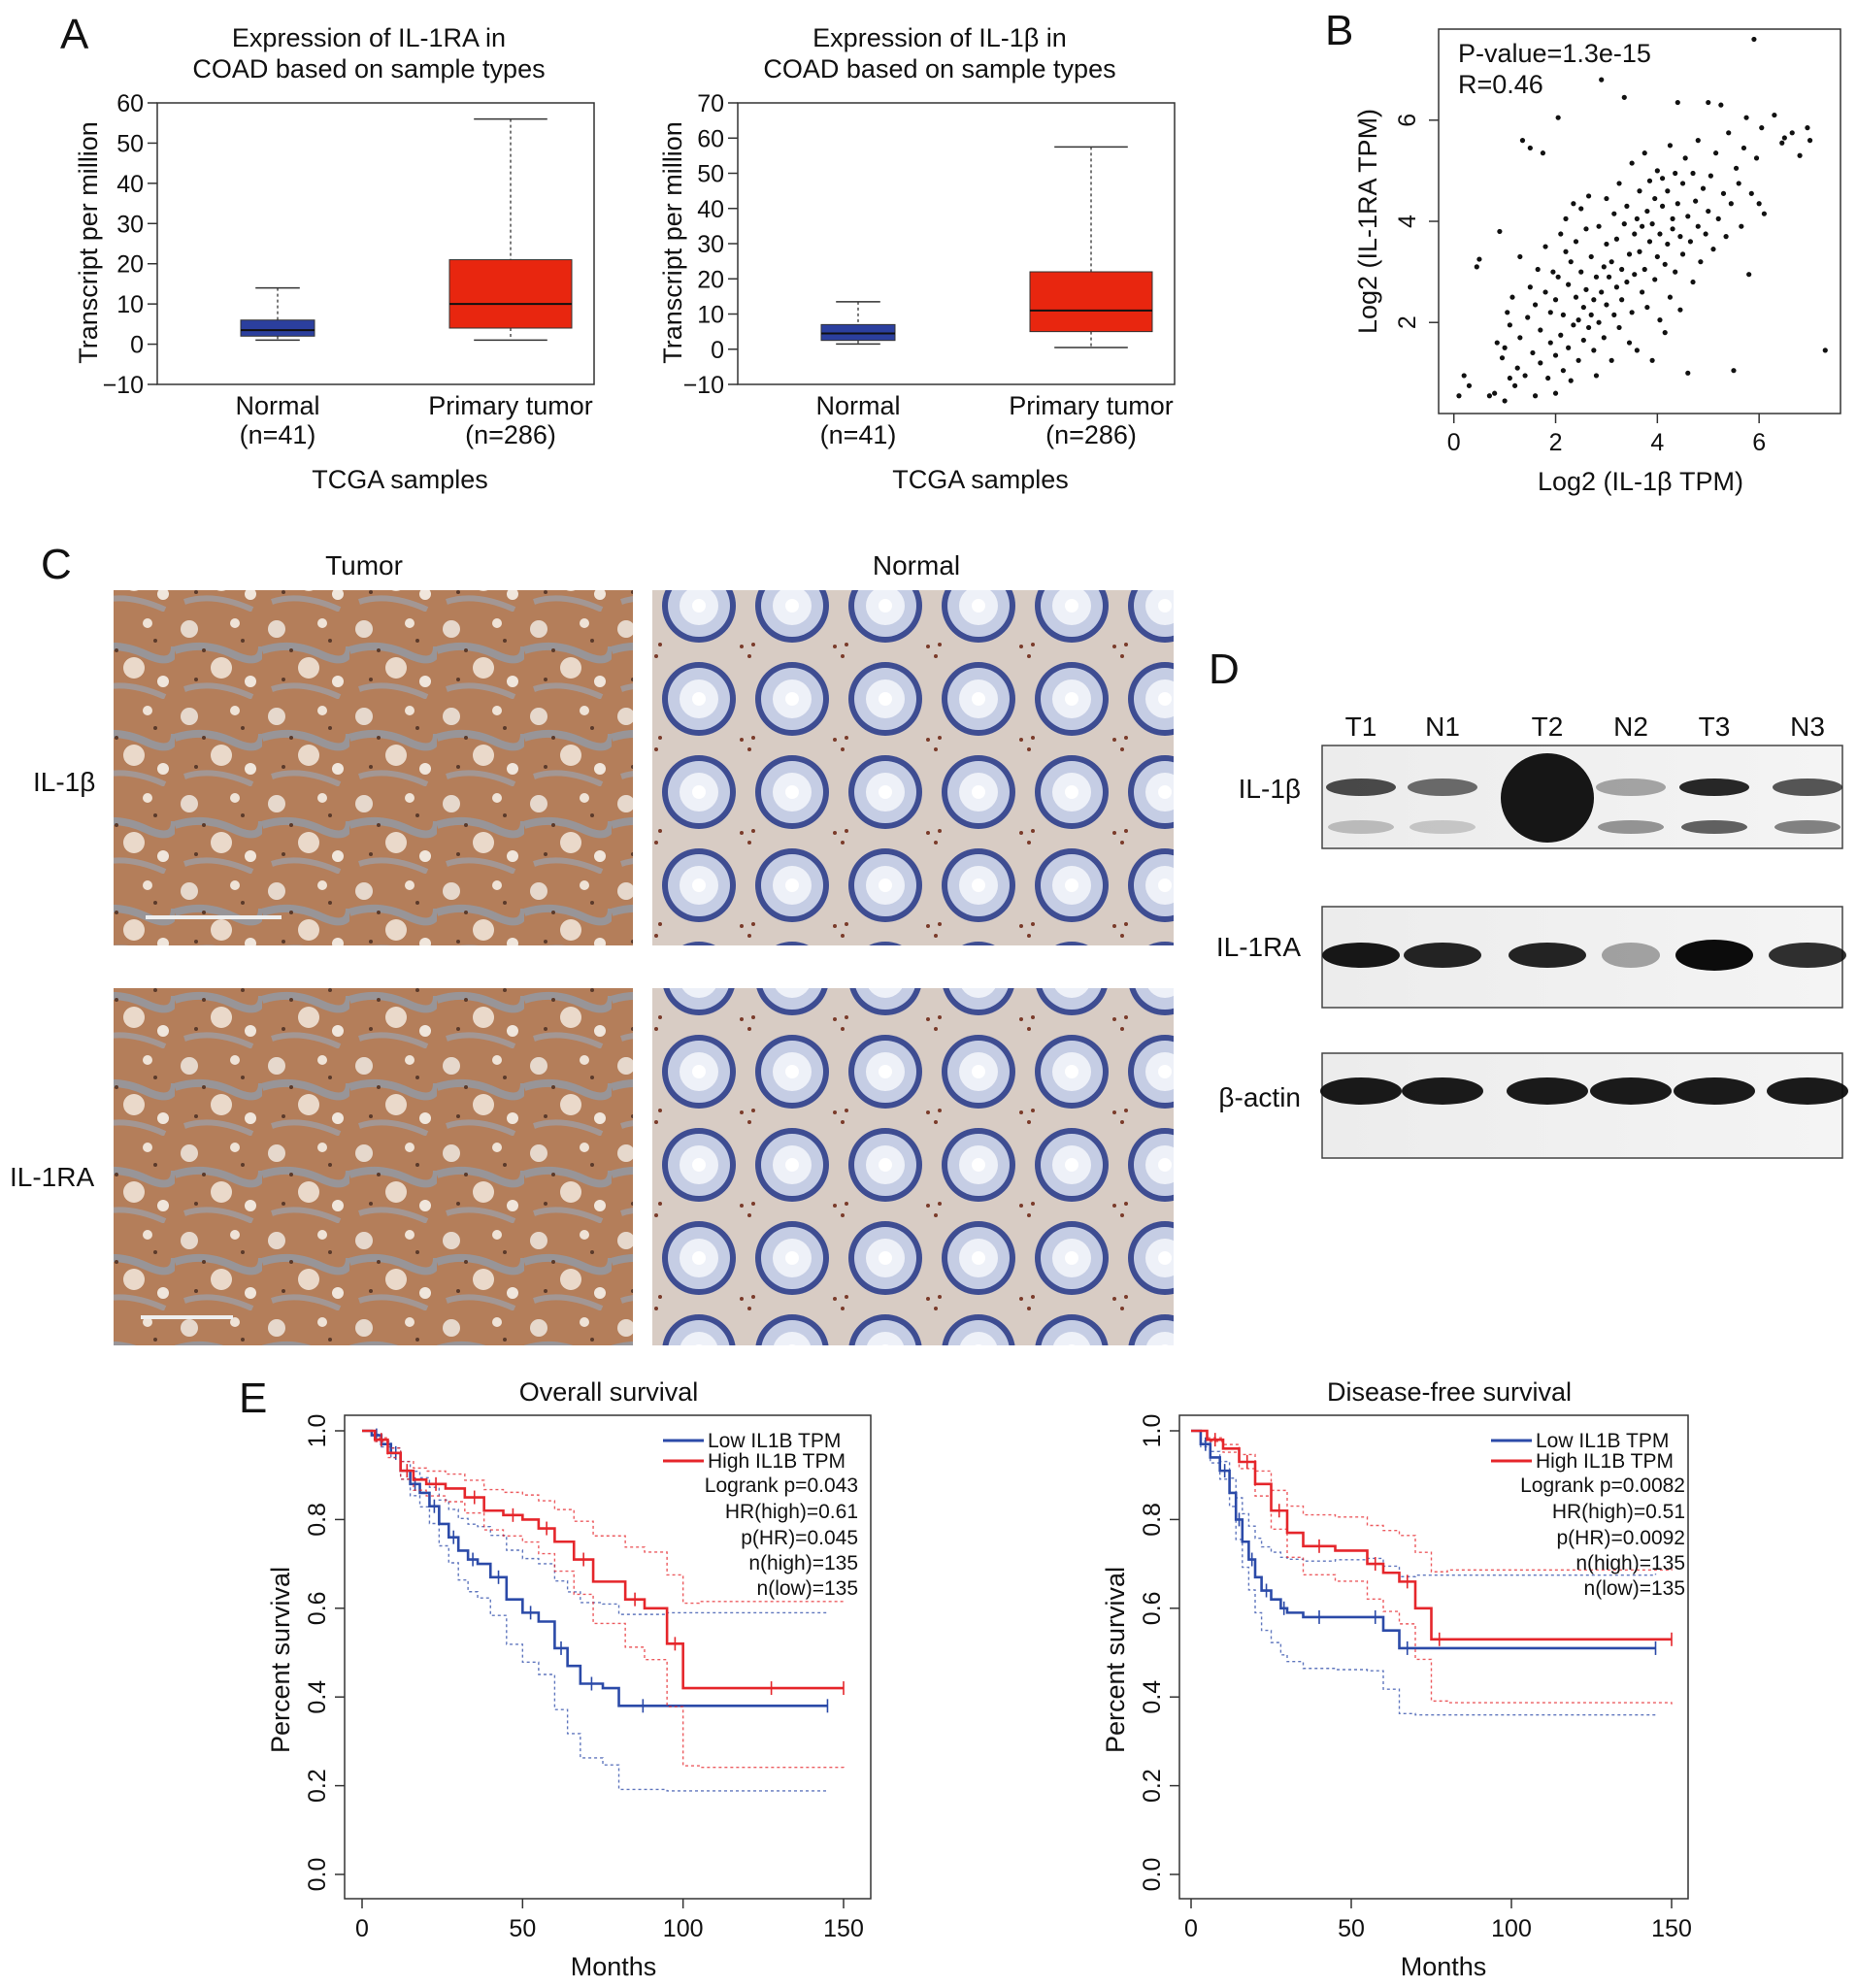 This screenshot has width=1857, height=1988. I want to click on confidence-lower, so click(603, 1600).